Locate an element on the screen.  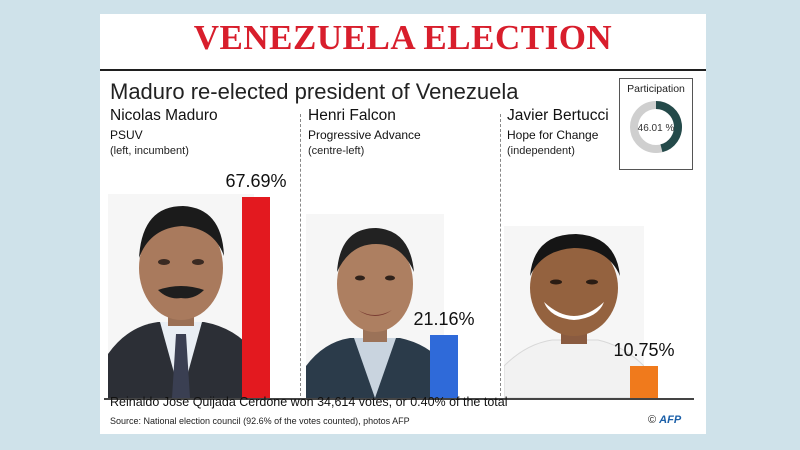
value-label-bertucci: 10.75% is located at coordinates (644, 350).